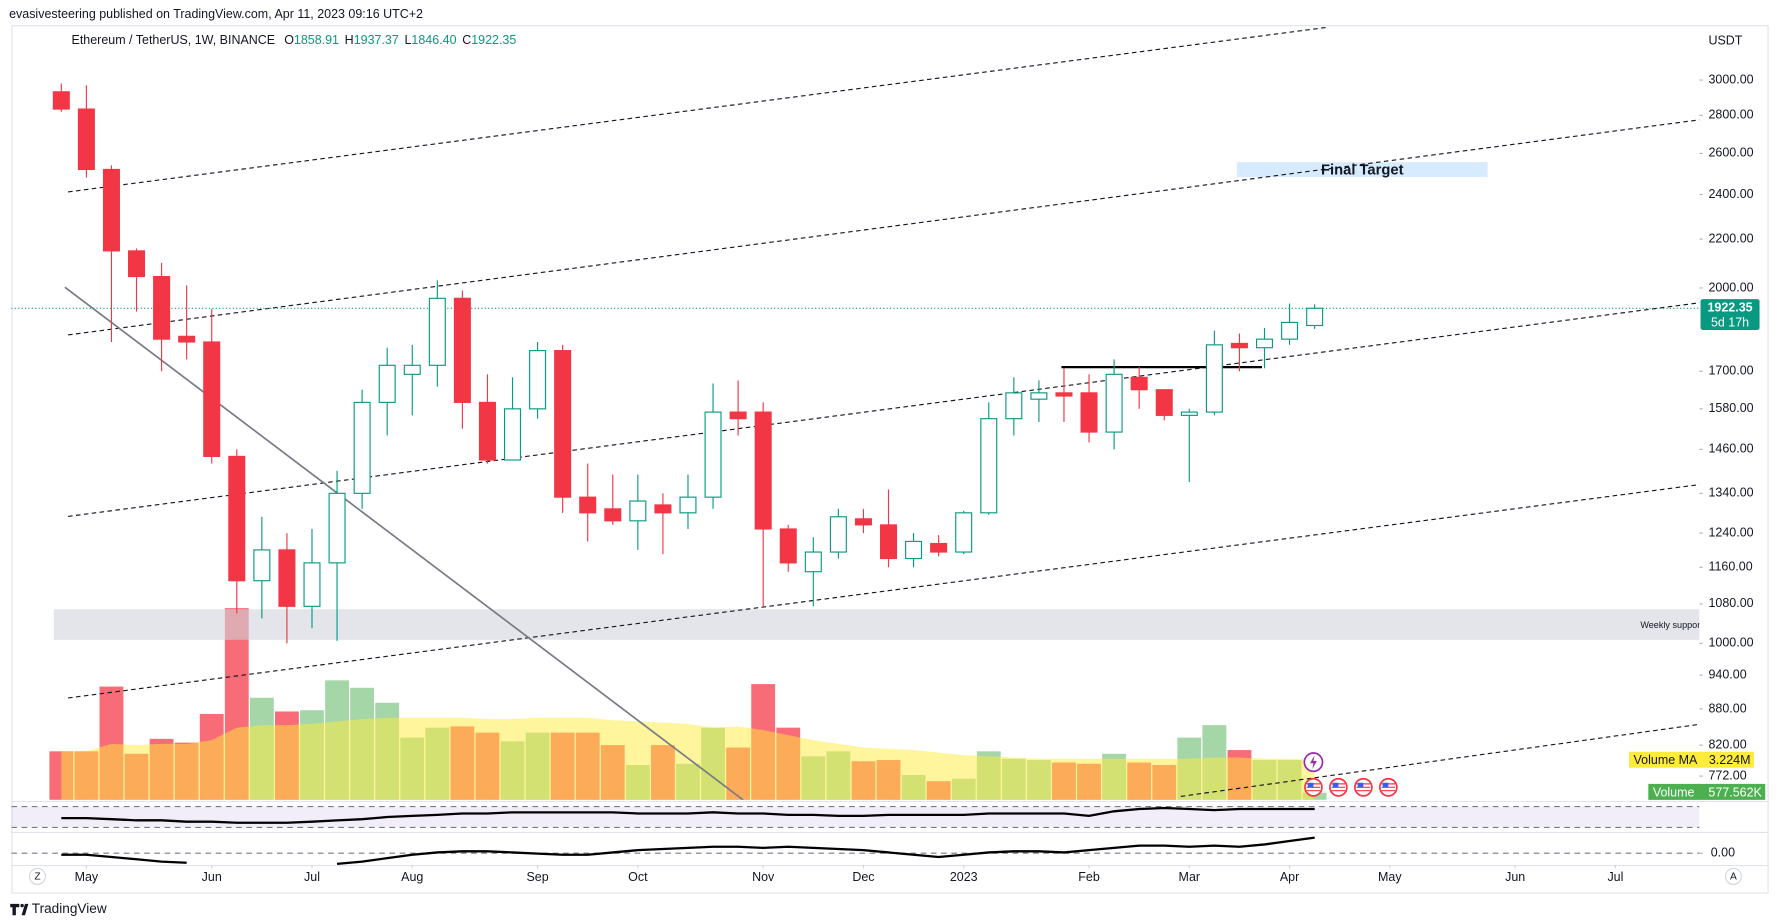 The height and width of the screenshot is (921, 1780). Describe the element at coordinates (537, 877) in the screenshot. I see `x-tick-label: Sep` at that location.